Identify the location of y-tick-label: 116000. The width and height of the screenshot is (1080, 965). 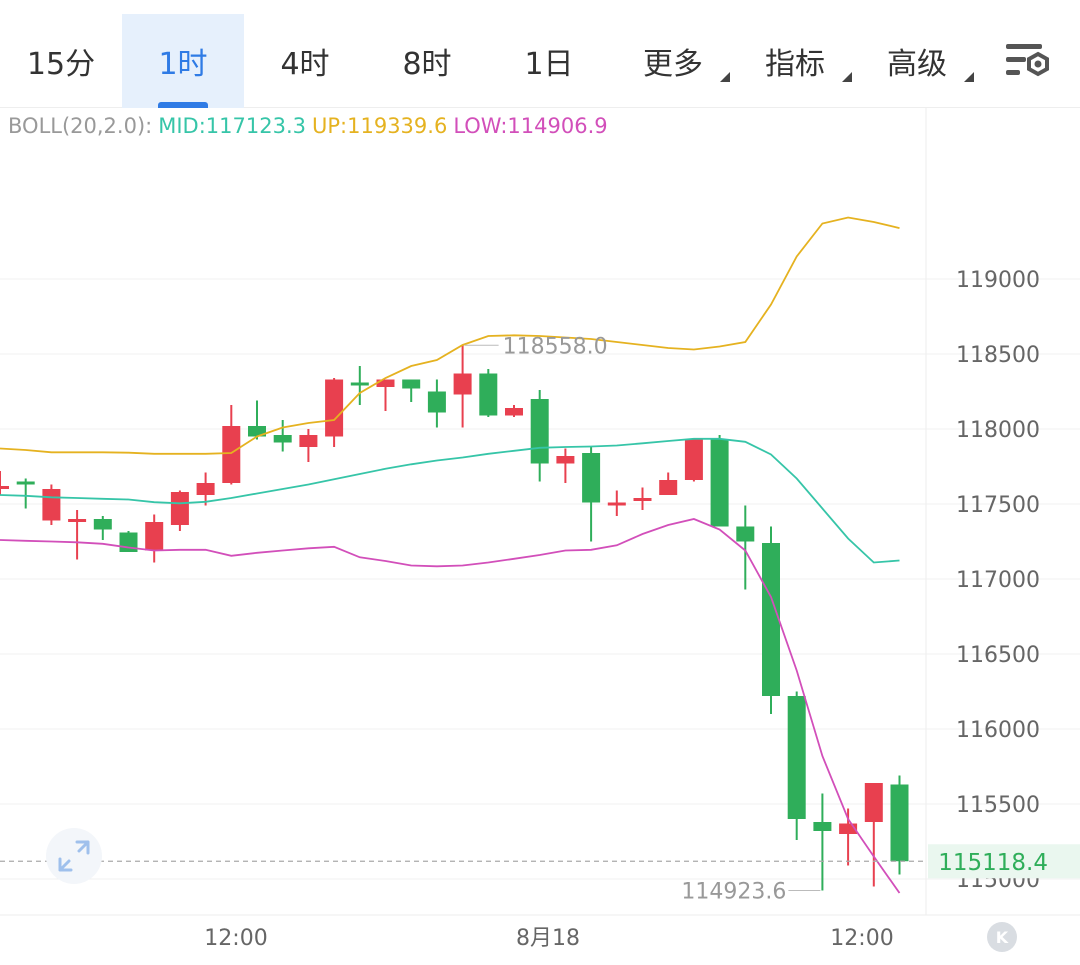
(998, 730).